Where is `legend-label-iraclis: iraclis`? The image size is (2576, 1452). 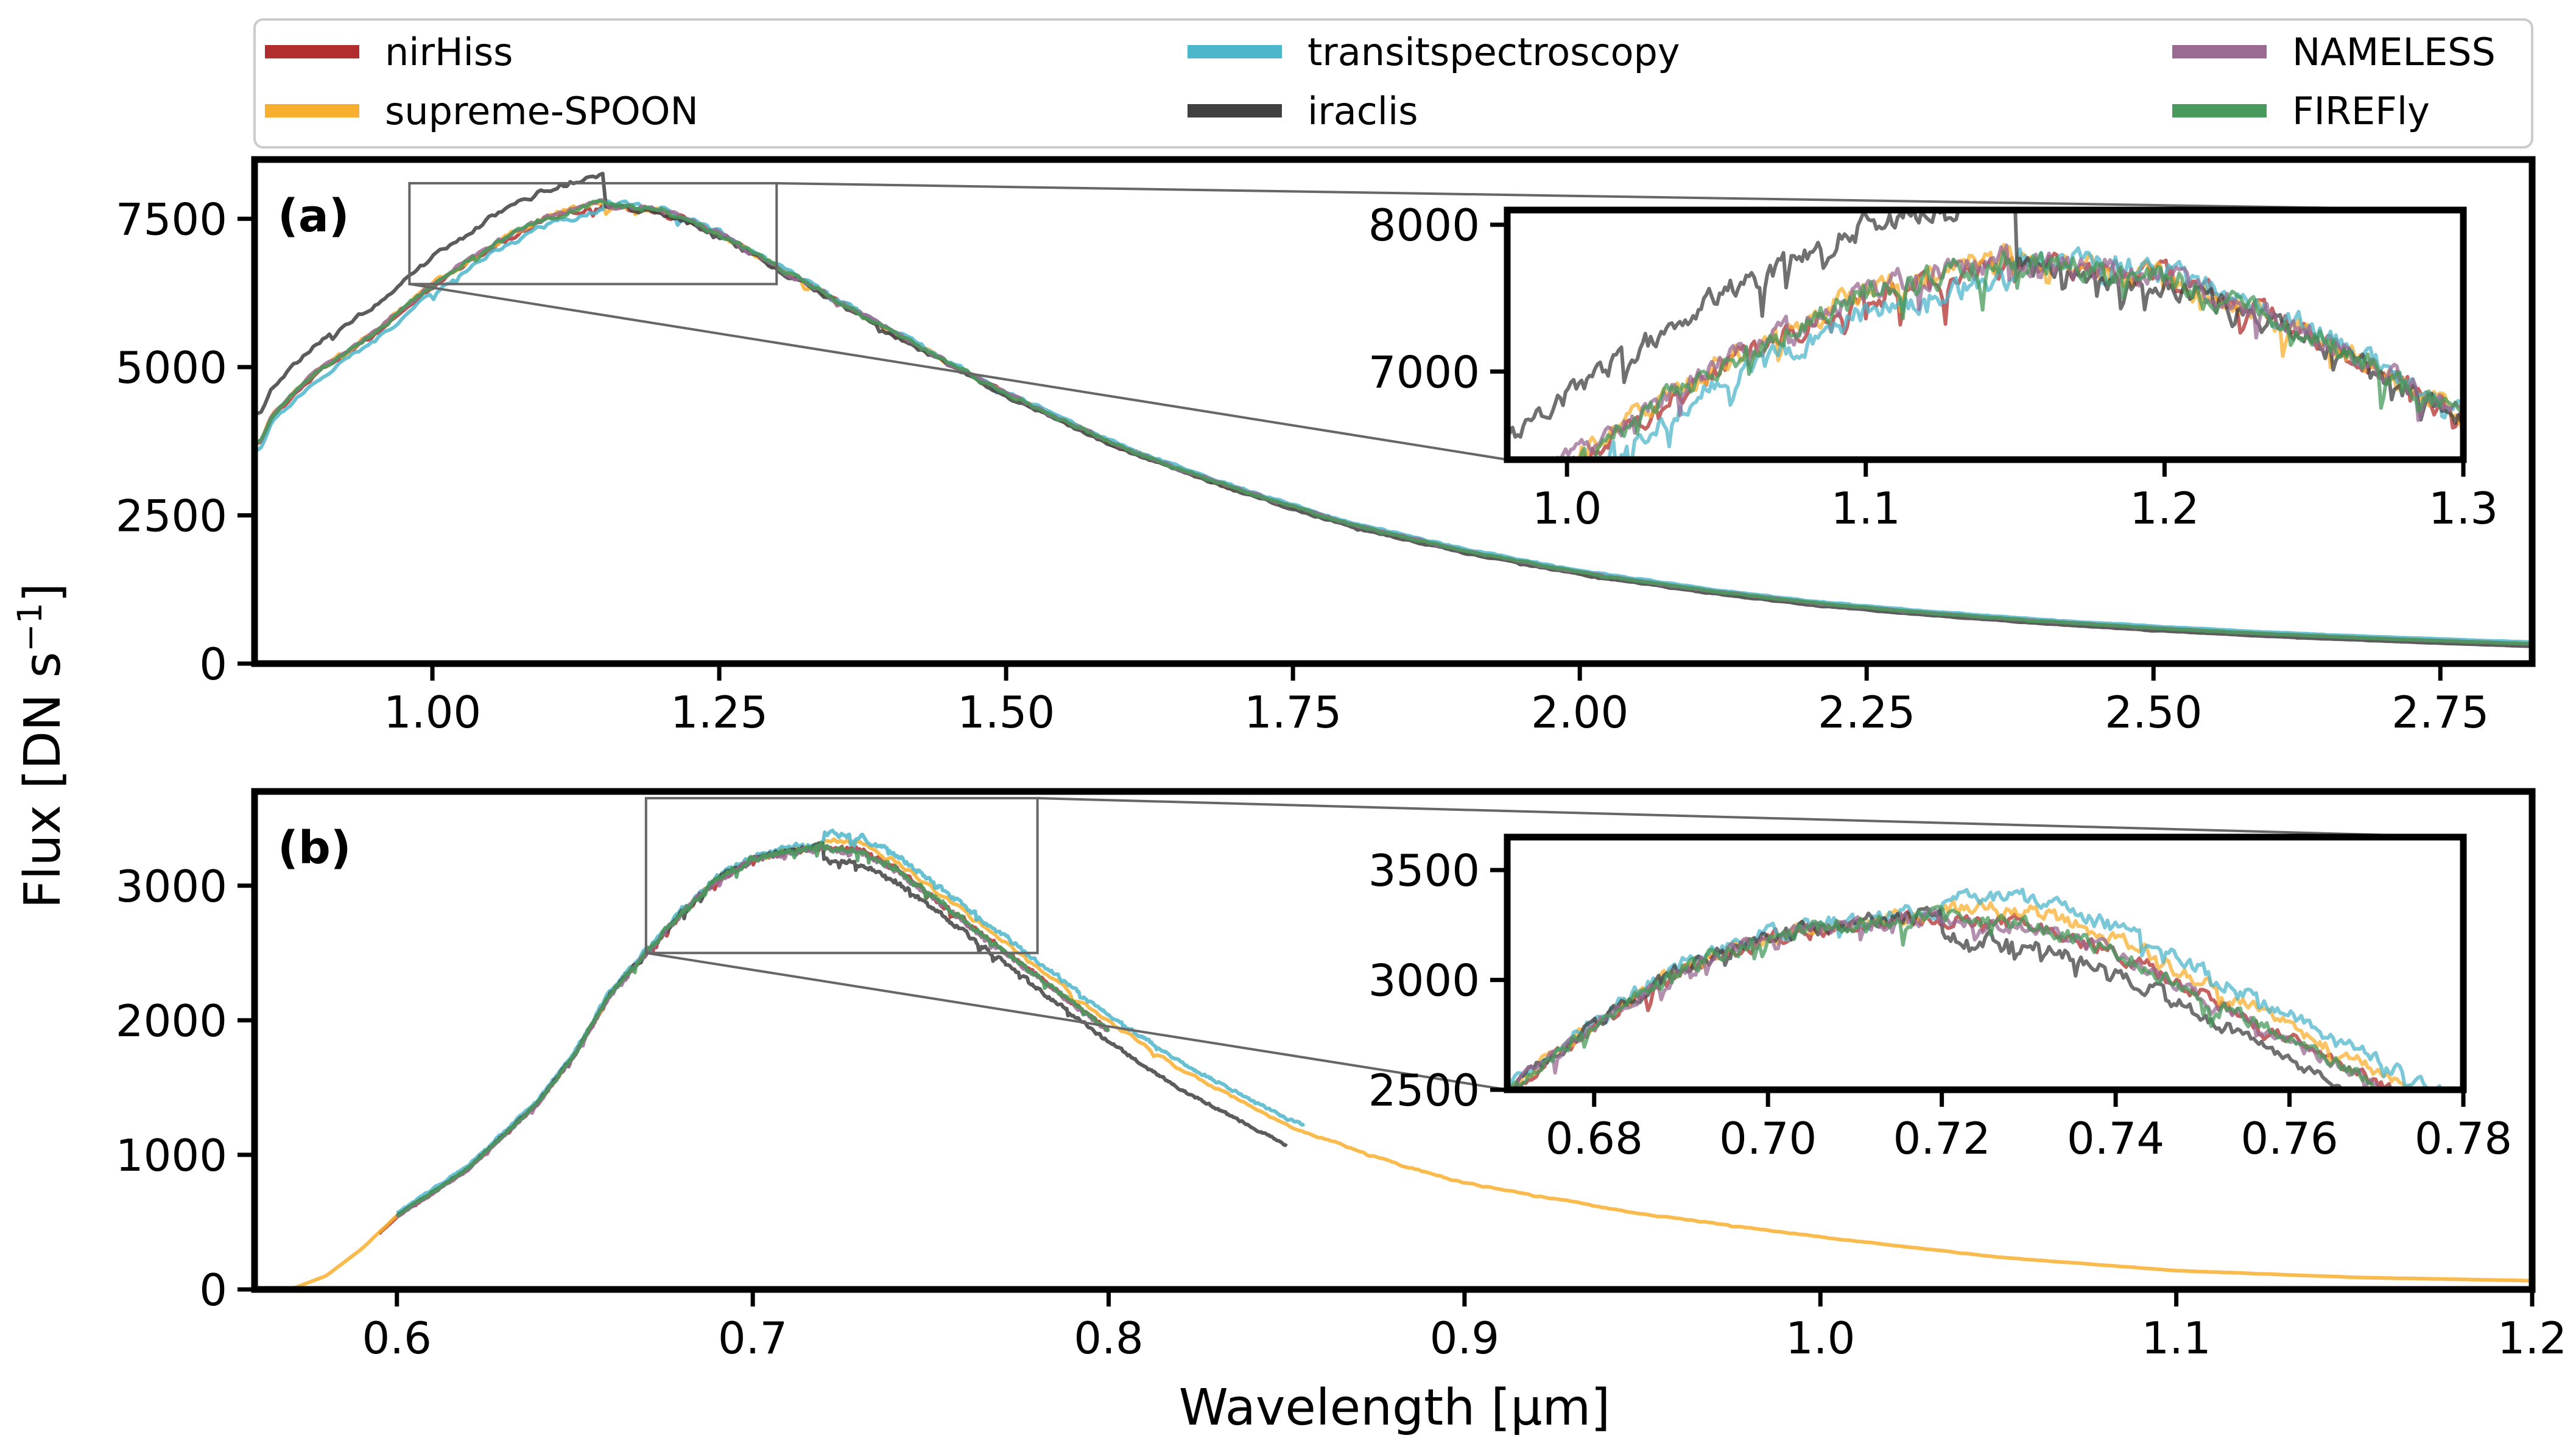
legend-label-iraclis: iraclis is located at coordinates (1362, 111).